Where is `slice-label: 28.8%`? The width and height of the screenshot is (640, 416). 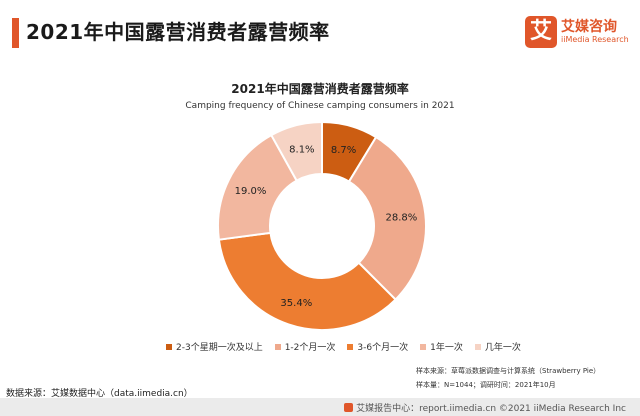
slice-label: 28.8% is located at coordinates (402, 217).